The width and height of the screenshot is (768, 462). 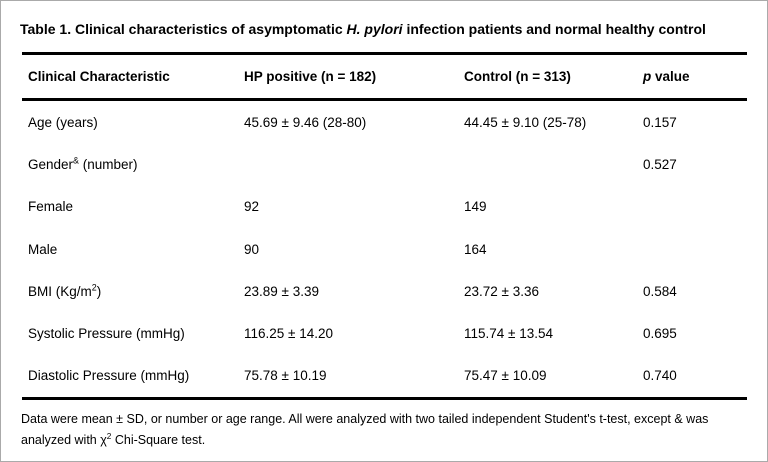 What do you see at coordinates (51, 164) in the screenshot?
I see `row-label-text: Gender` at bounding box center [51, 164].